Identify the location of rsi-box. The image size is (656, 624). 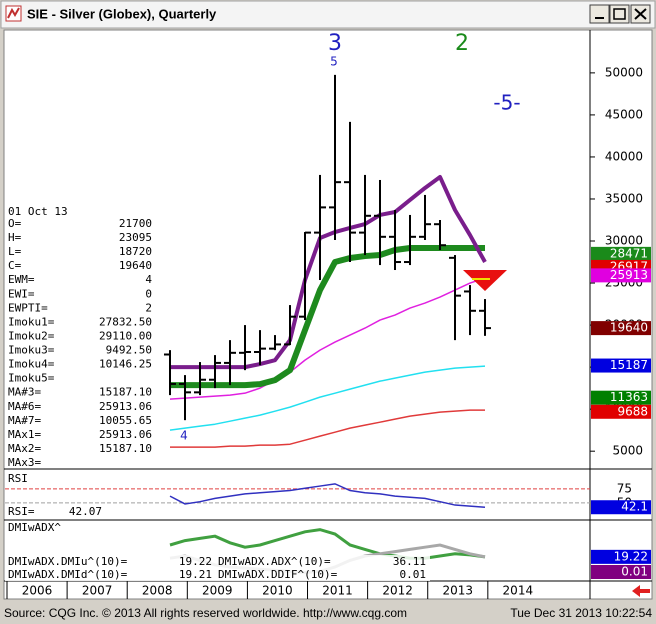
(621, 507).